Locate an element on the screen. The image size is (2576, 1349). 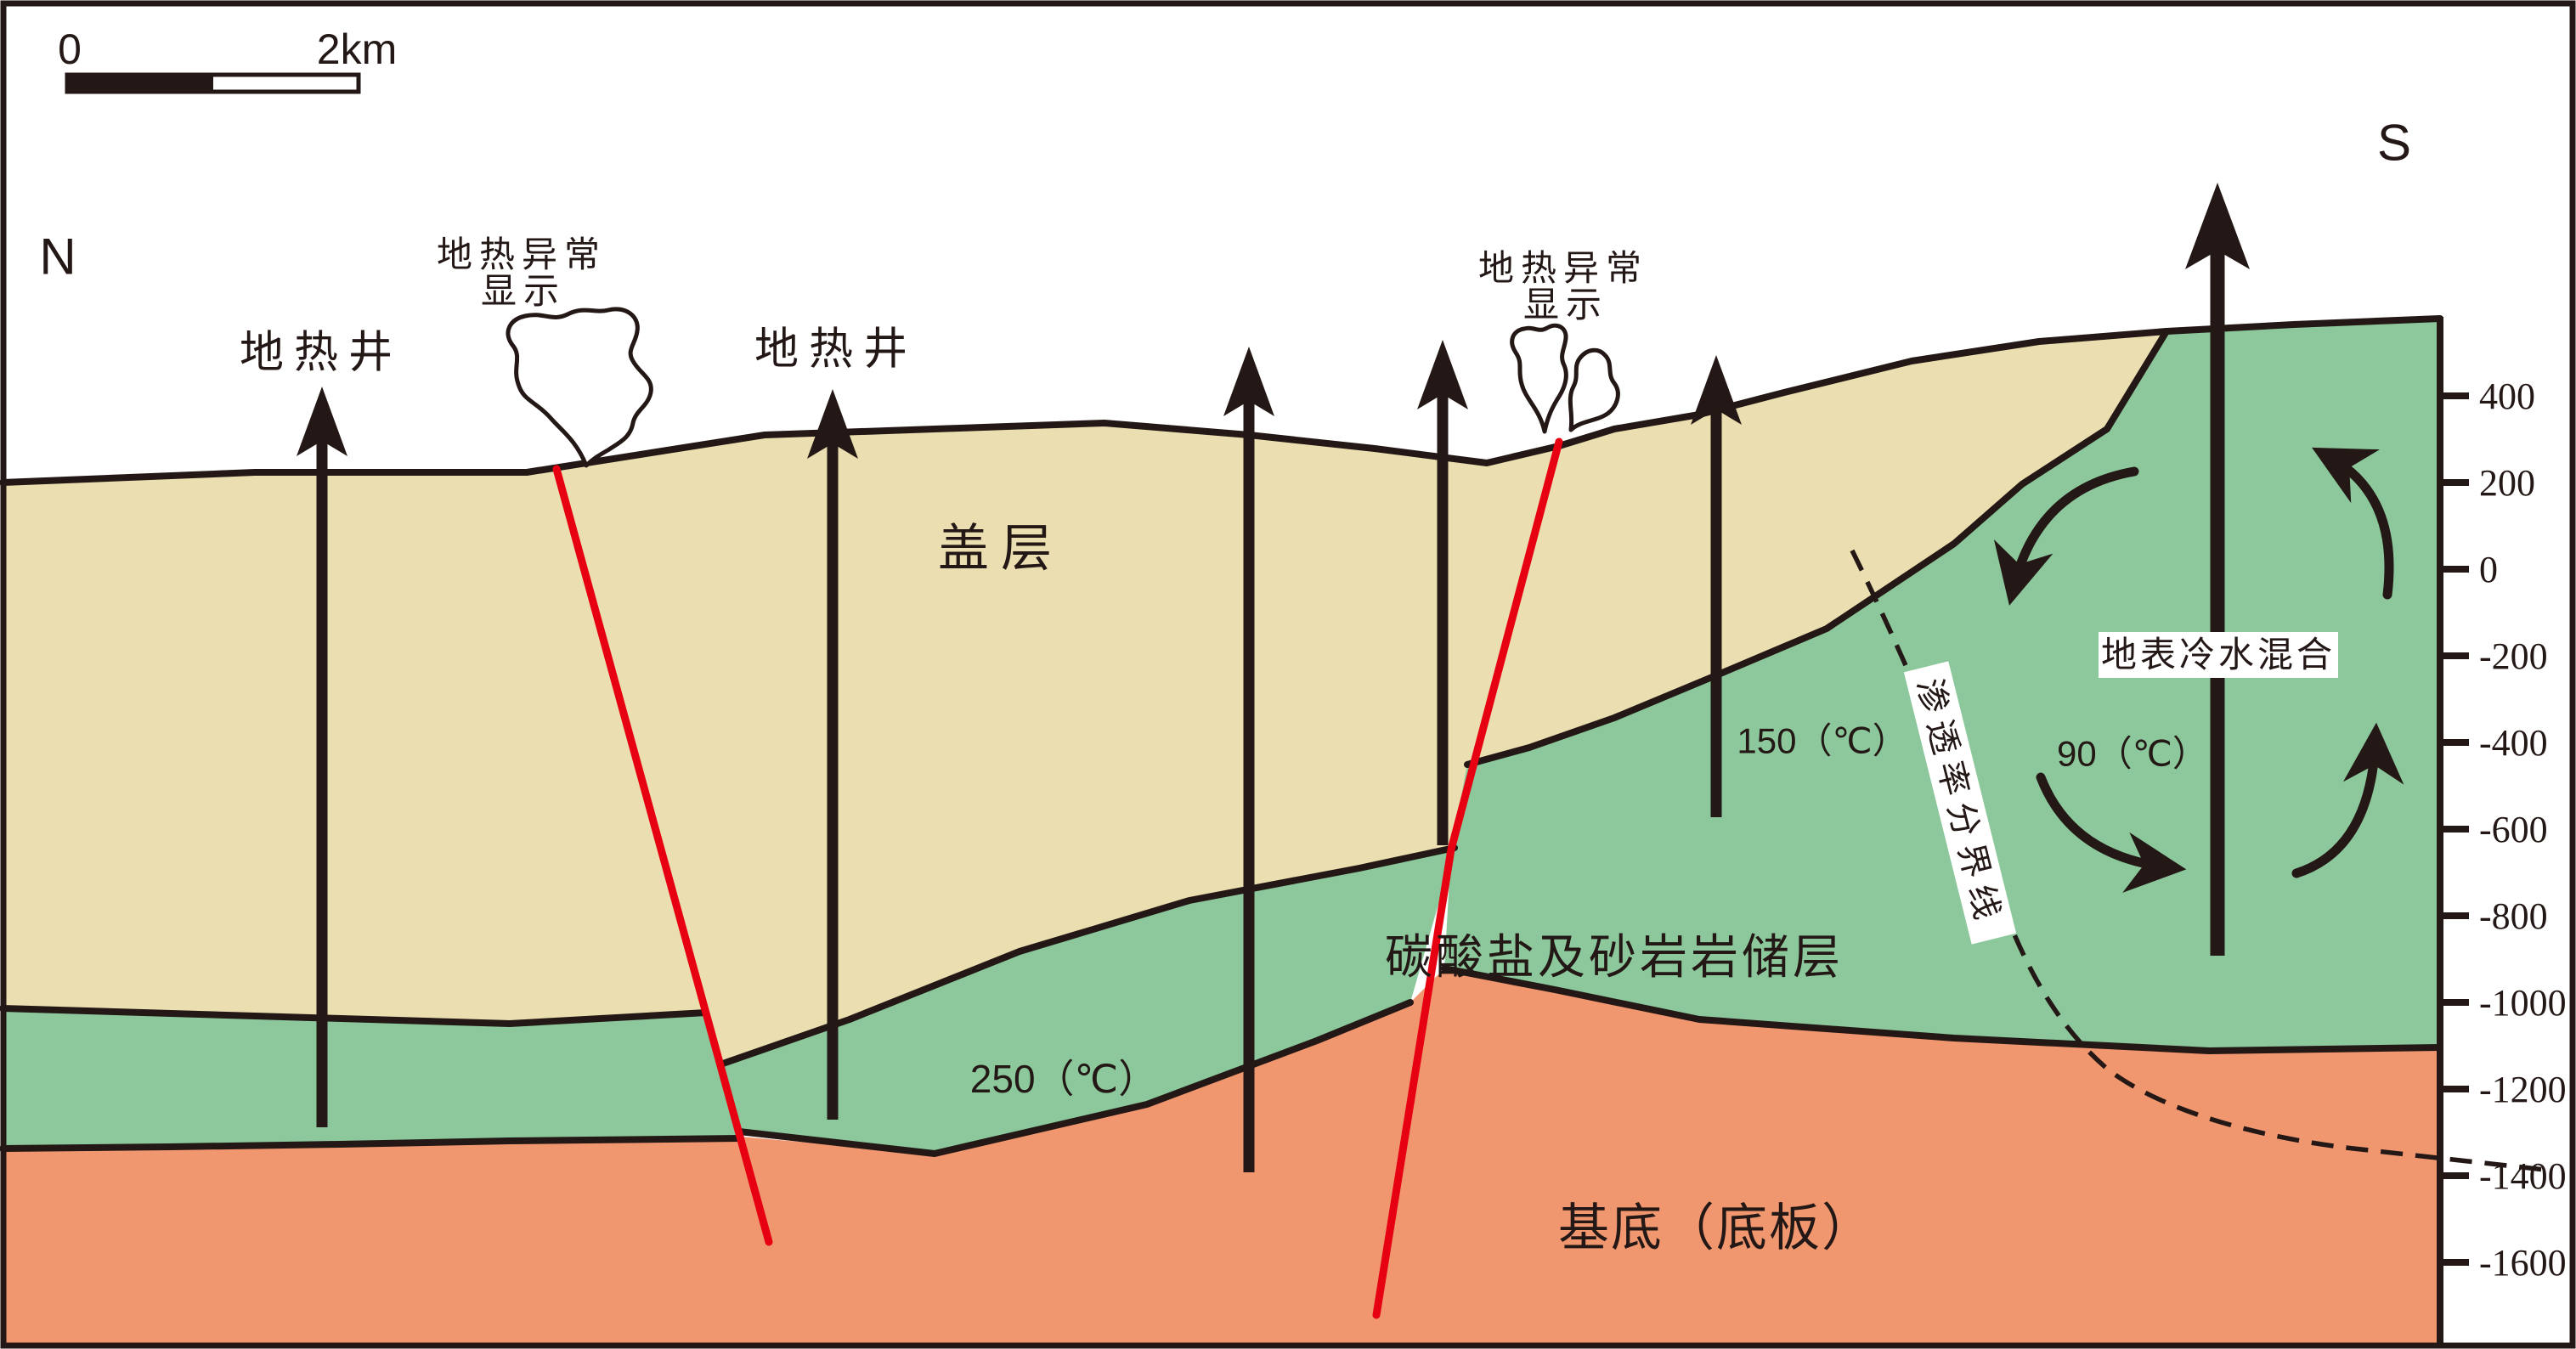
scale-start-label: 0 is located at coordinates (70, 49).